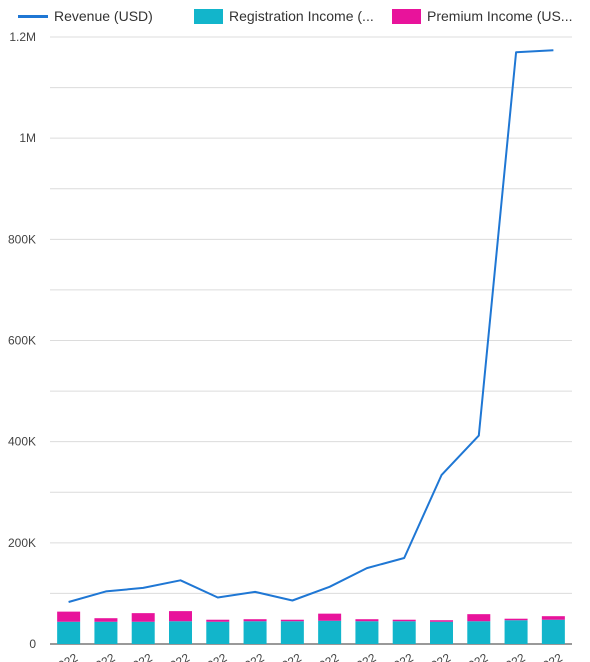  Describe the element at coordinates (33, 16) in the screenshot. I see `legend-swatch-revenue` at that location.